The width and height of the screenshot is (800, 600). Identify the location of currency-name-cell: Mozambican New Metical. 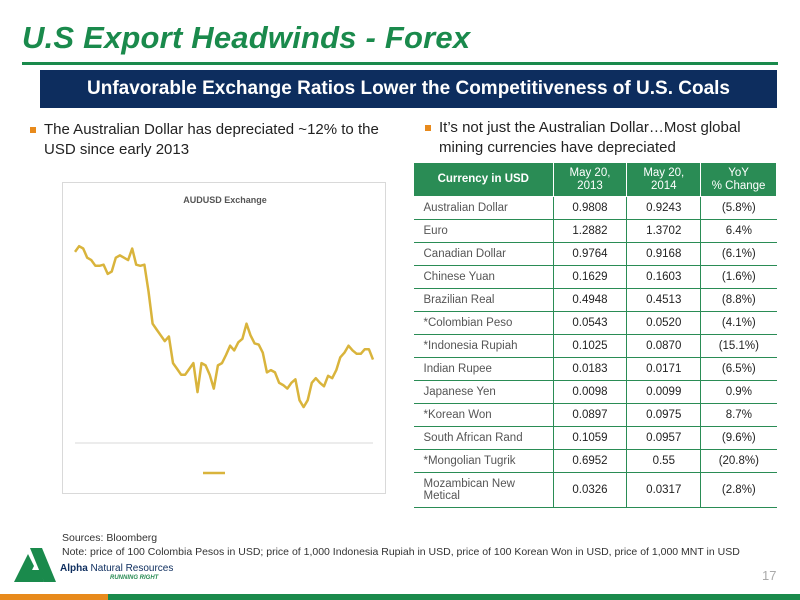
(483, 490).